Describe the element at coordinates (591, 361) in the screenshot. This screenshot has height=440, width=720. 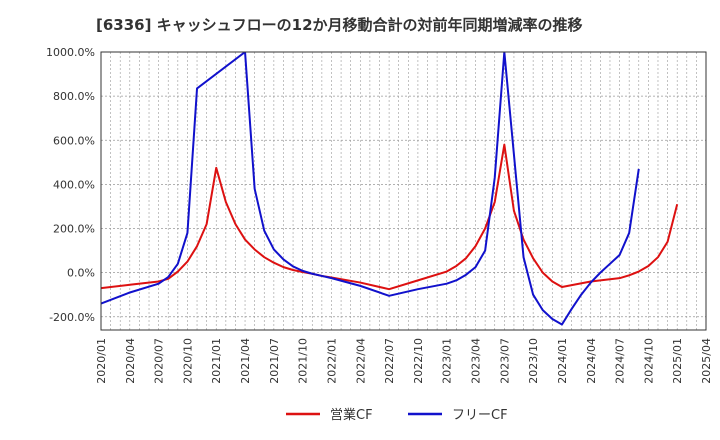
I see `x-tick-label: 2024/04` at that location.